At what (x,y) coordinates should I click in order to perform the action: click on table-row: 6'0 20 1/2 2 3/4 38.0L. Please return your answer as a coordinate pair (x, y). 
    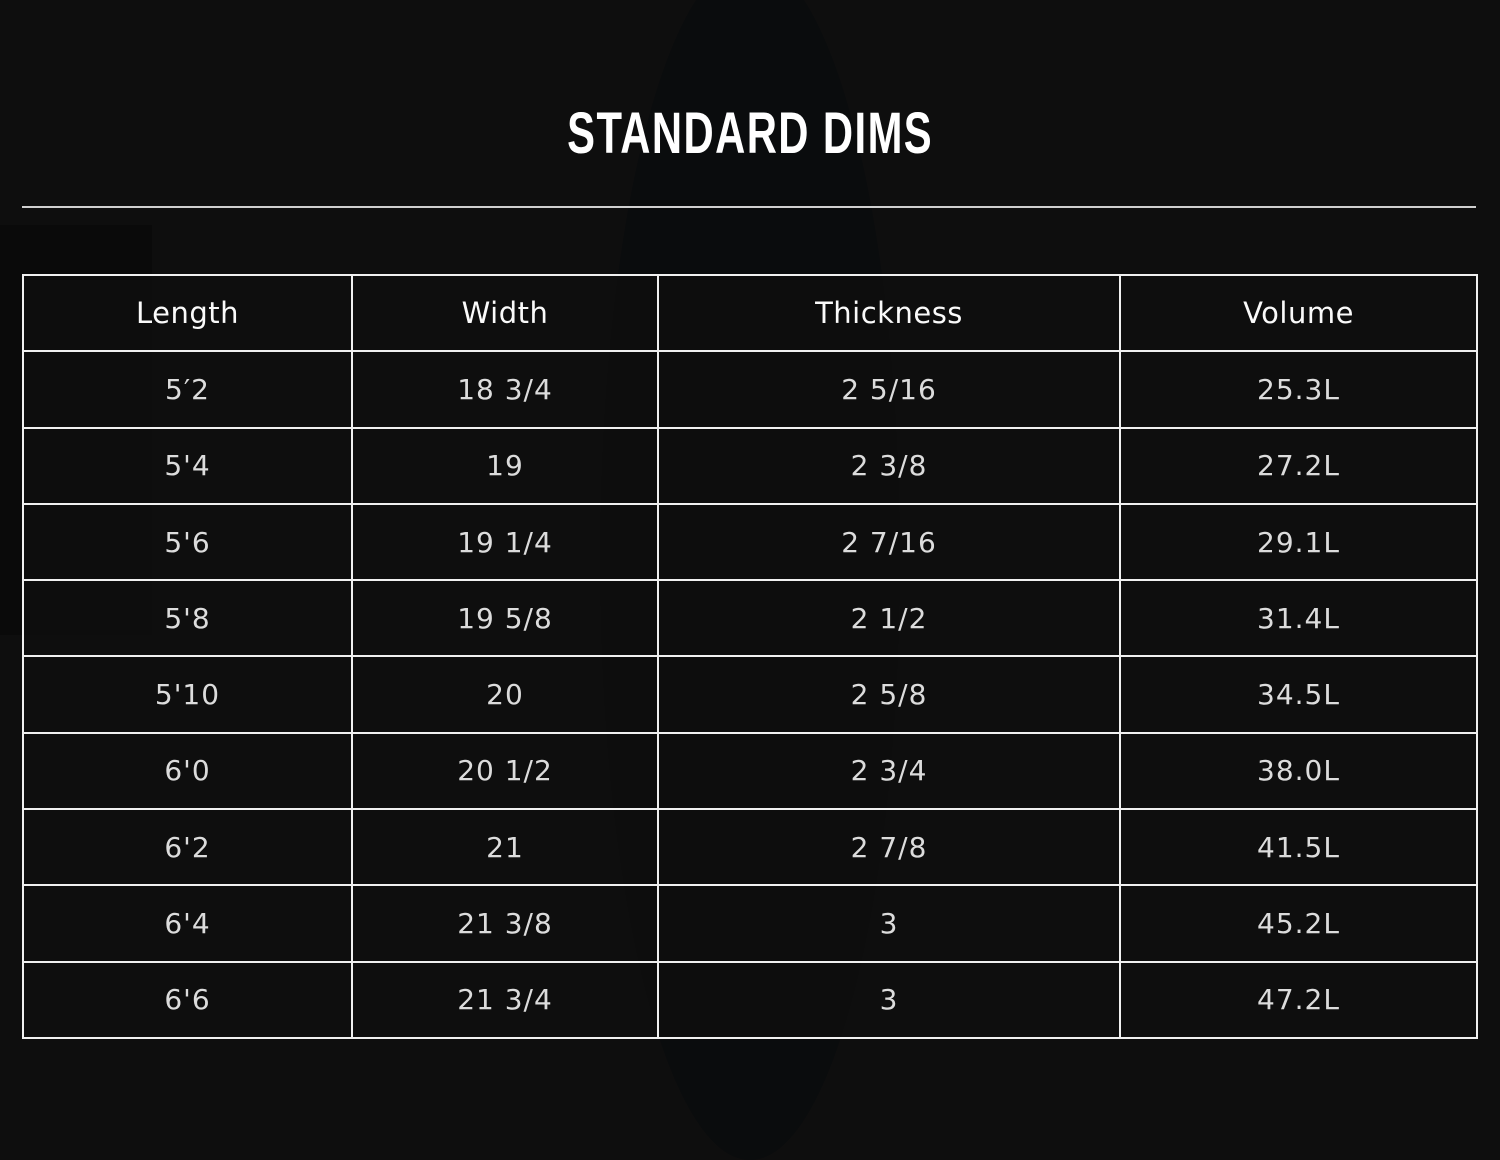
    Looking at the image, I should click on (750, 771).